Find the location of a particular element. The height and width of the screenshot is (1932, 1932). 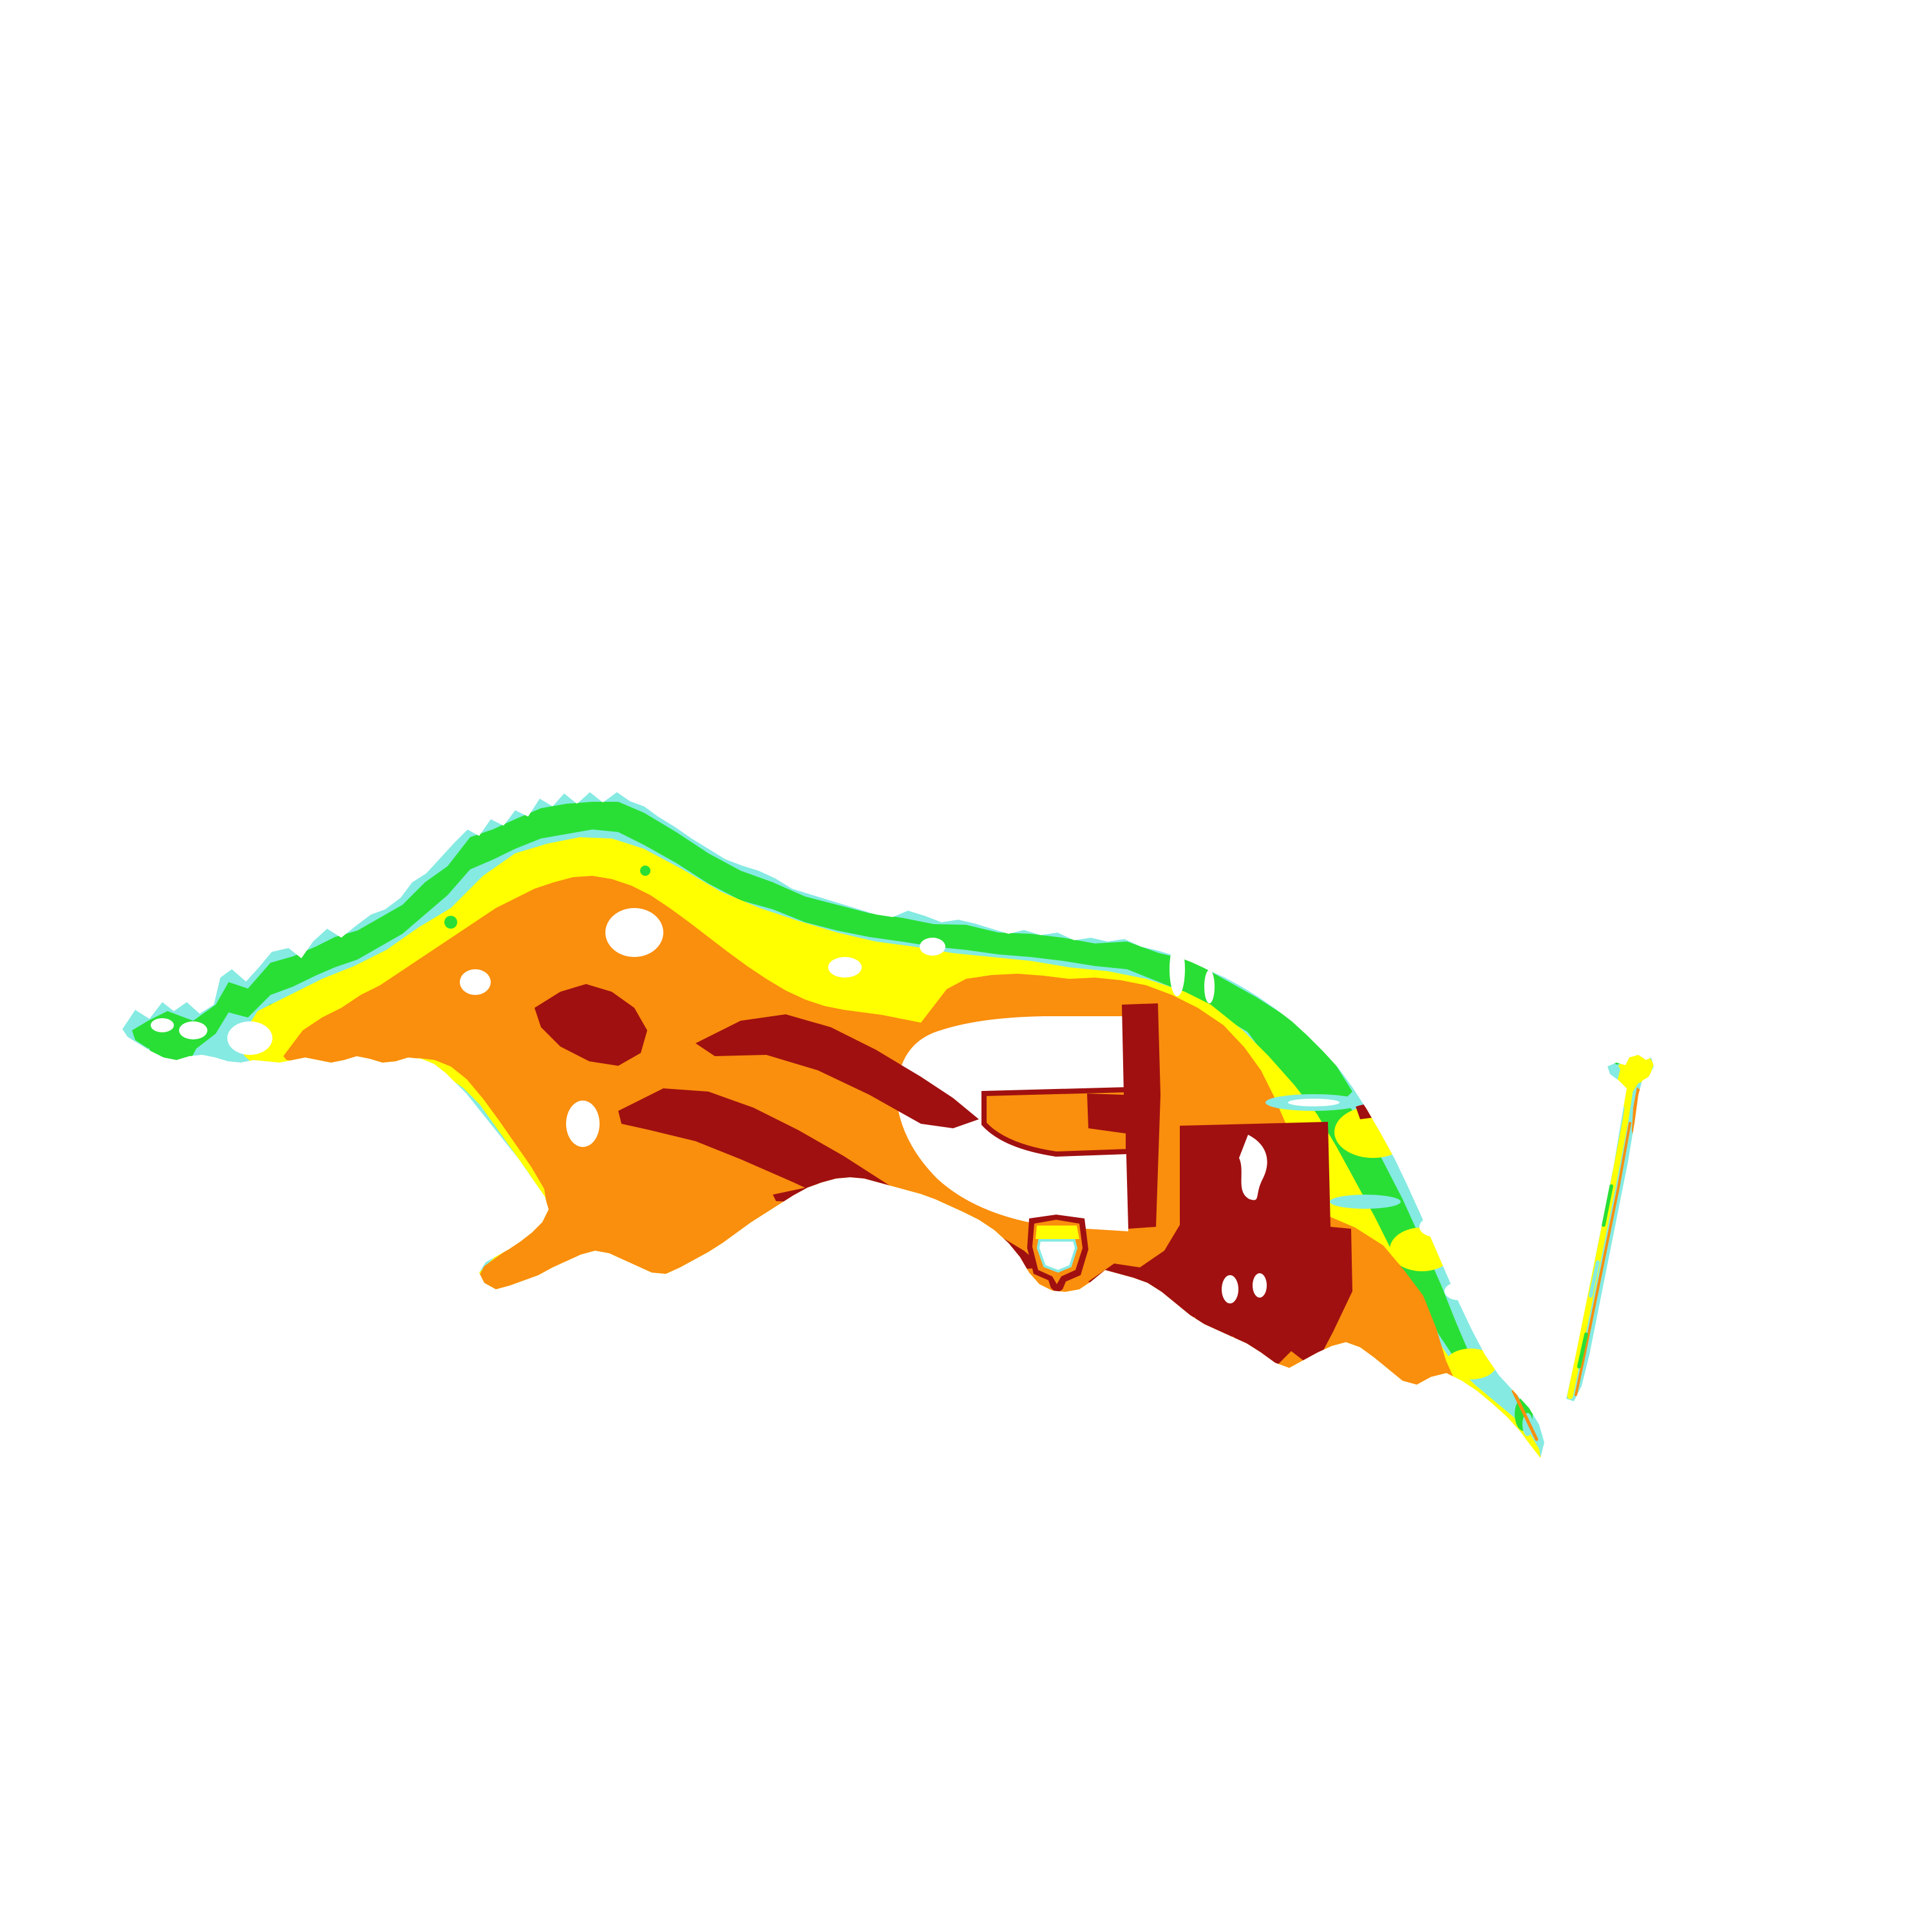

streak-green-stripes is located at coordinates (1595, 1276).